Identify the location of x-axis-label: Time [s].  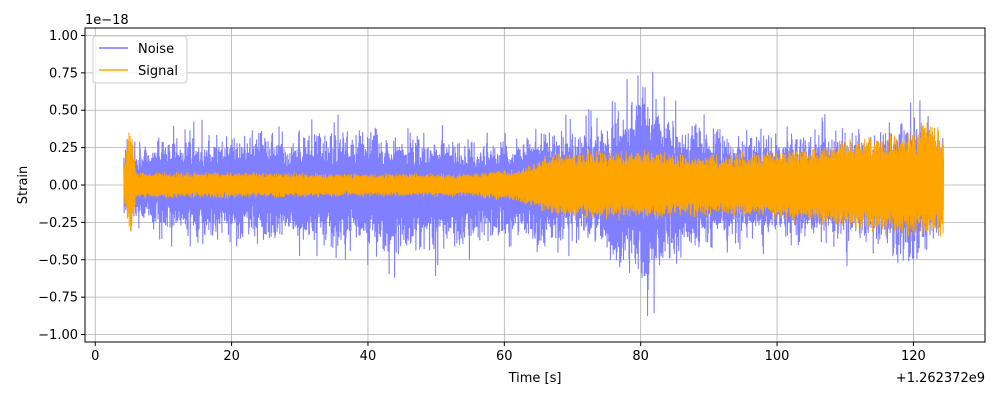
(535, 378).